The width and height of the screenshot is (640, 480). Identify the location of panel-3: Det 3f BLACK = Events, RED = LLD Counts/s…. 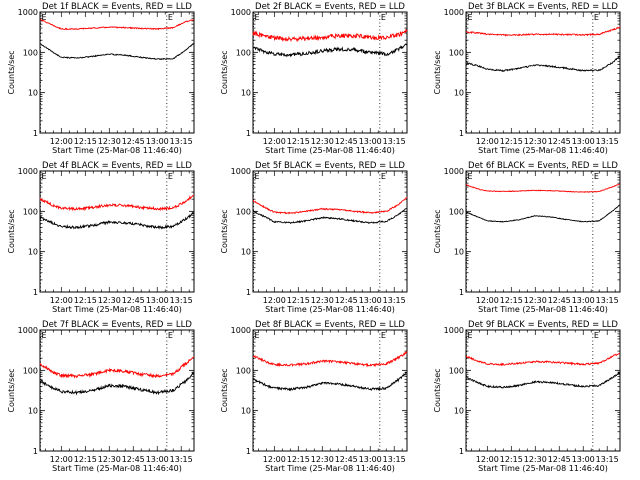
(527, 78).